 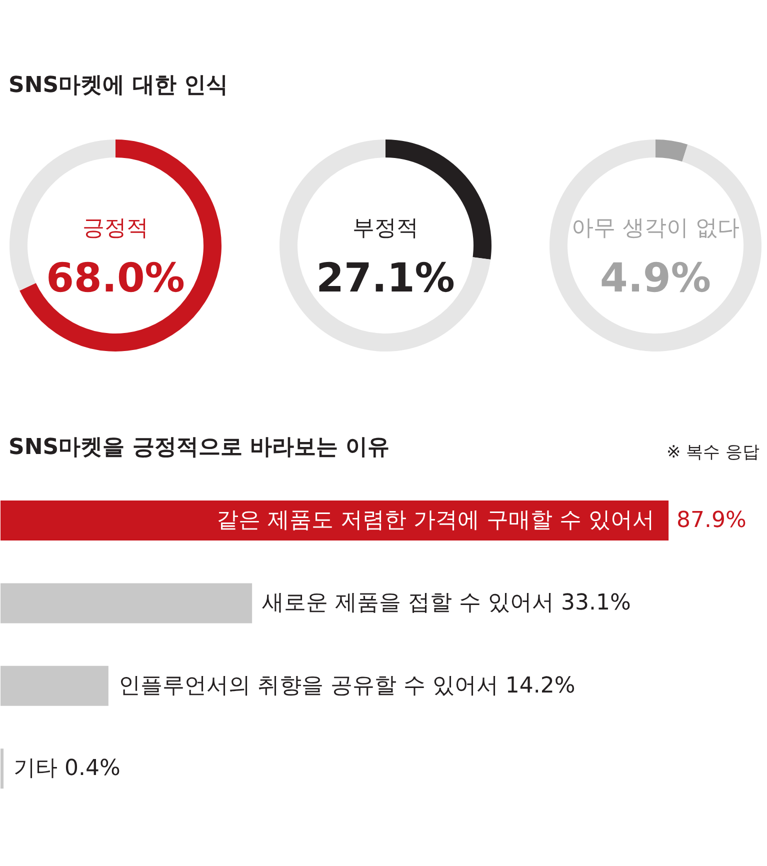 What do you see at coordinates (713, 452) in the screenshot?
I see `text: ※ 복수 응답` at bounding box center [713, 452].